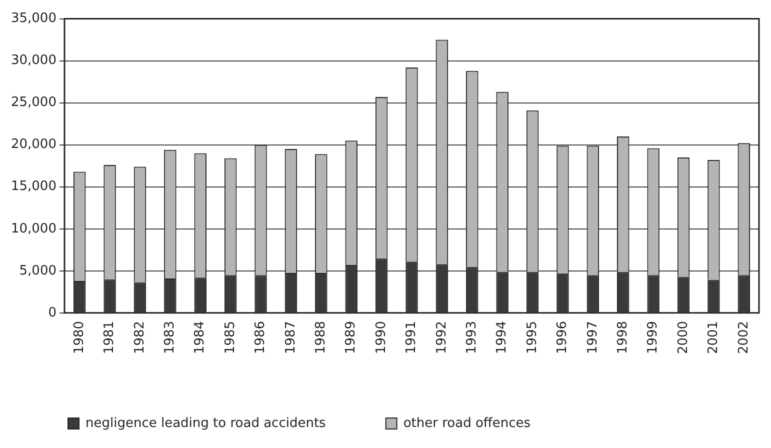  What do you see at coordinates (532, 337) in the screenshot?
I see `x-tick-label: 1995` at bounding box center [532, 337].